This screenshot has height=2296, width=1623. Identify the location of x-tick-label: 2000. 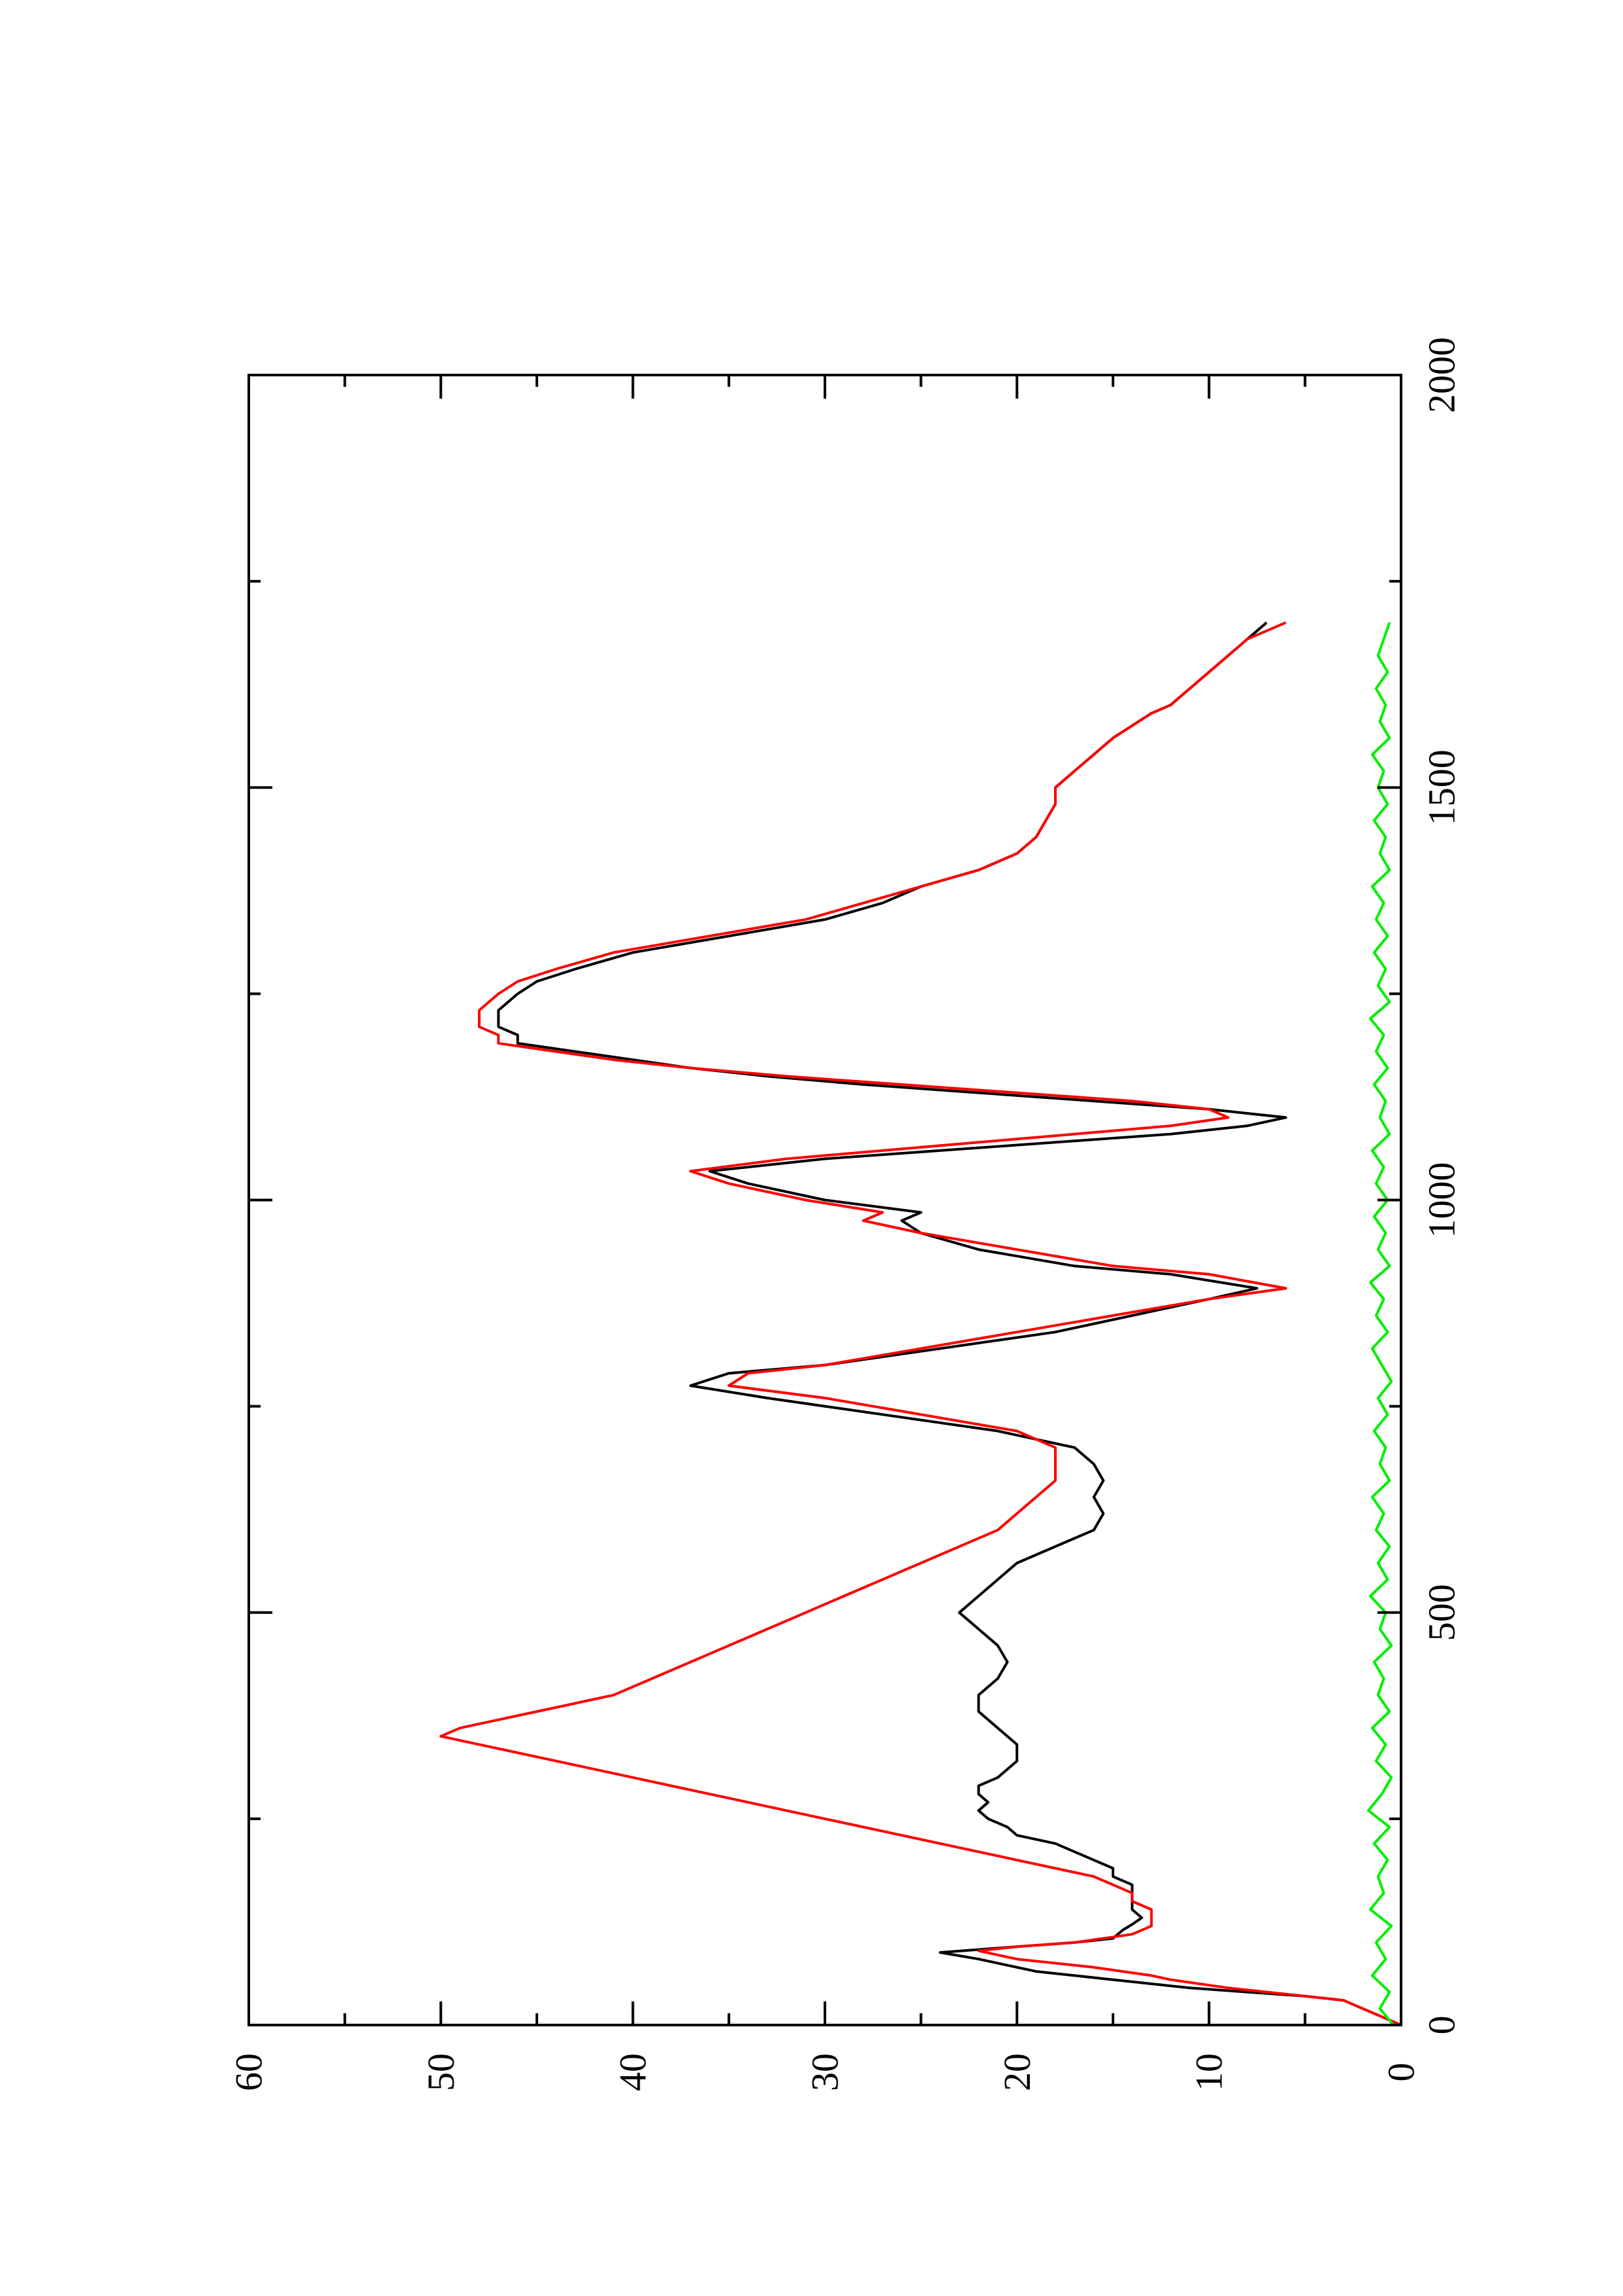
(1442, 375).